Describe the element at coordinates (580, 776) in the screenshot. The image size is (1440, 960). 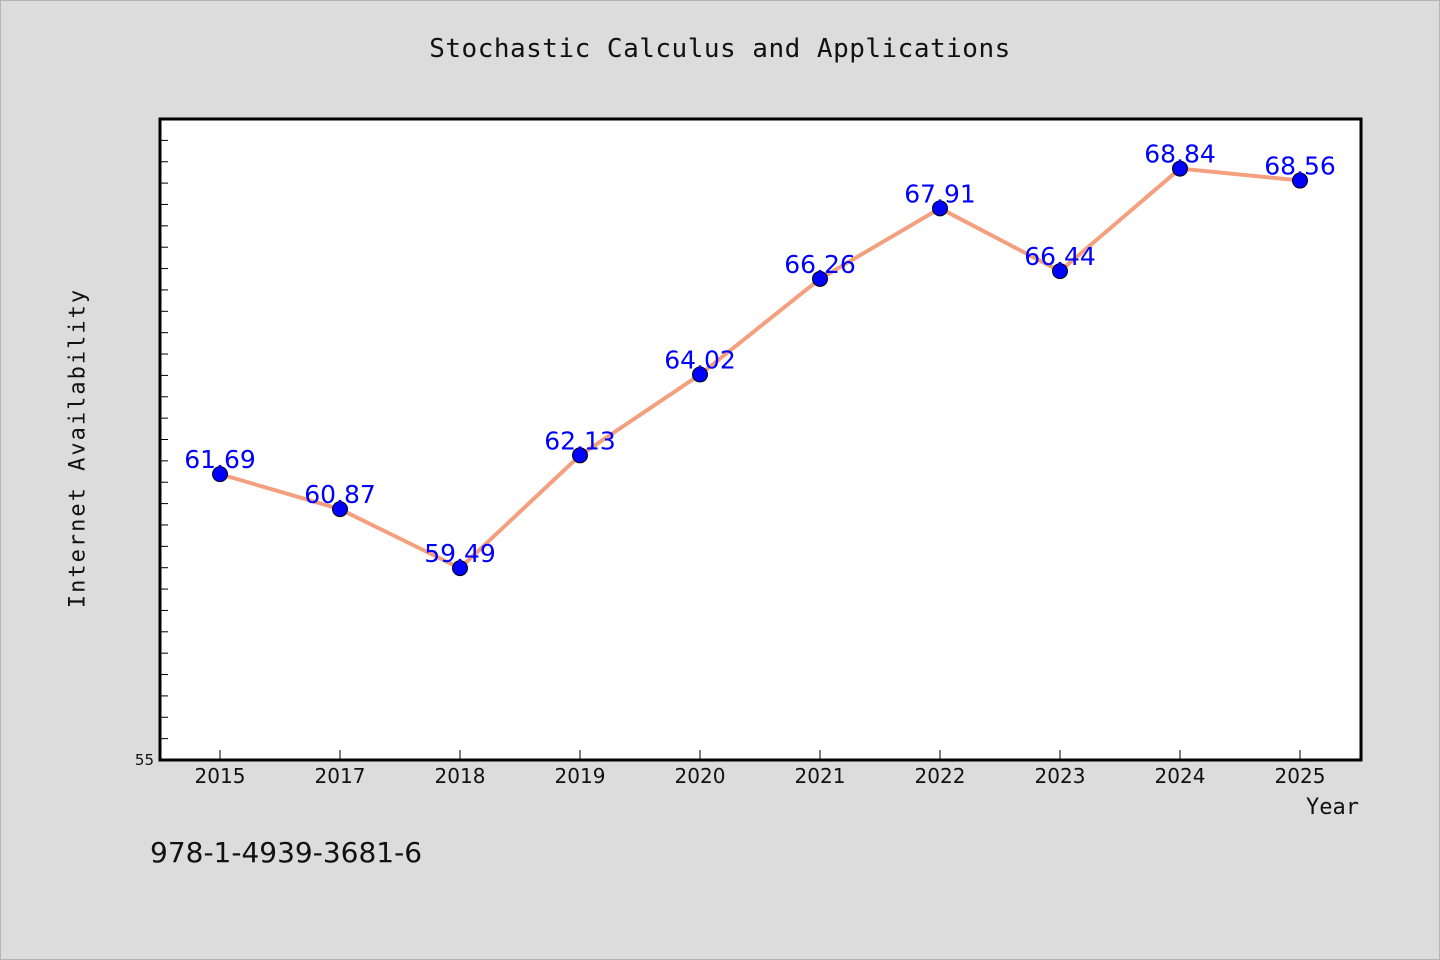
I see `x-tick-label: 2019` at that location.